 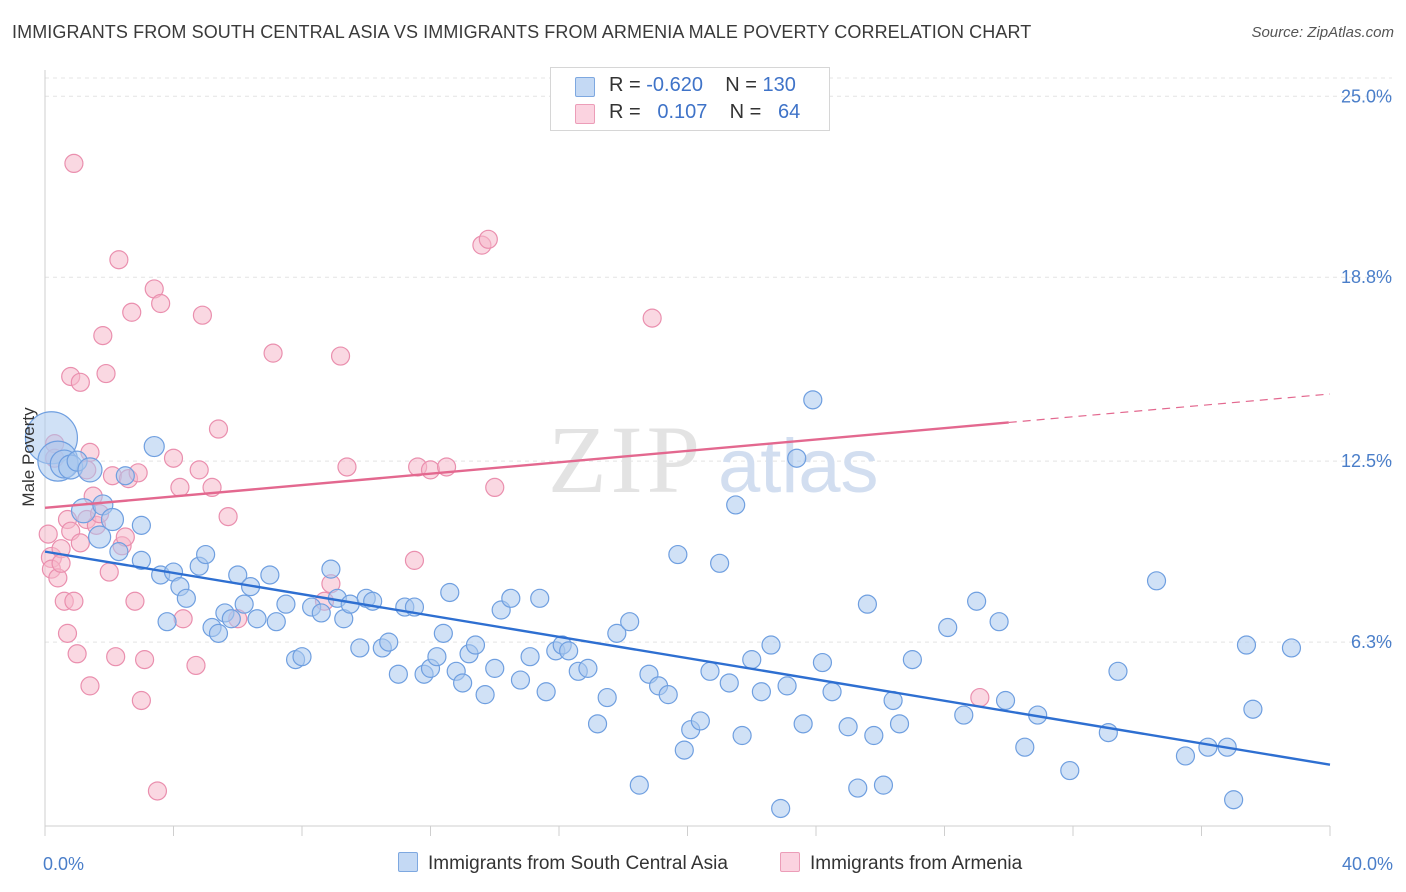 I want to click on legend-n-value: 64, so click(x=789, y=112).